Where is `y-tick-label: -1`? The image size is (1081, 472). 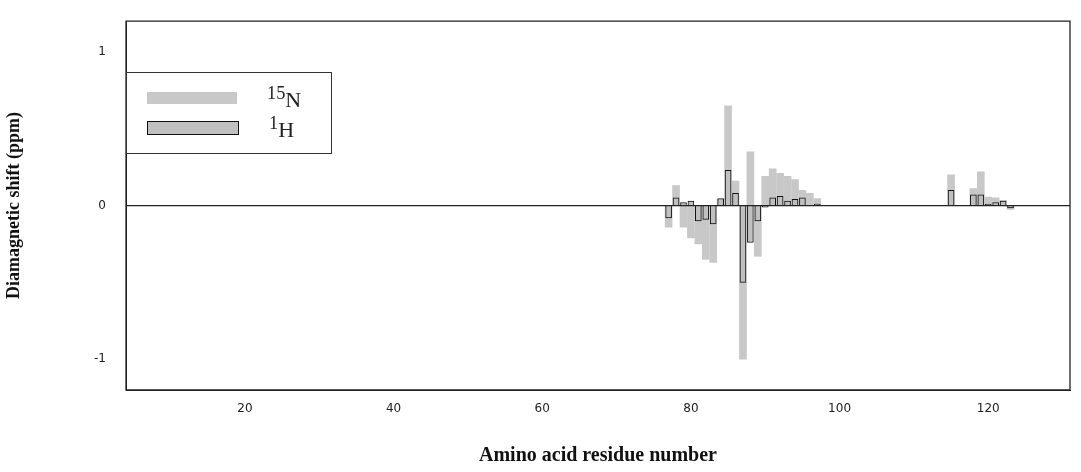 y-tick-label: -1 is located at coordinates (100, 358).